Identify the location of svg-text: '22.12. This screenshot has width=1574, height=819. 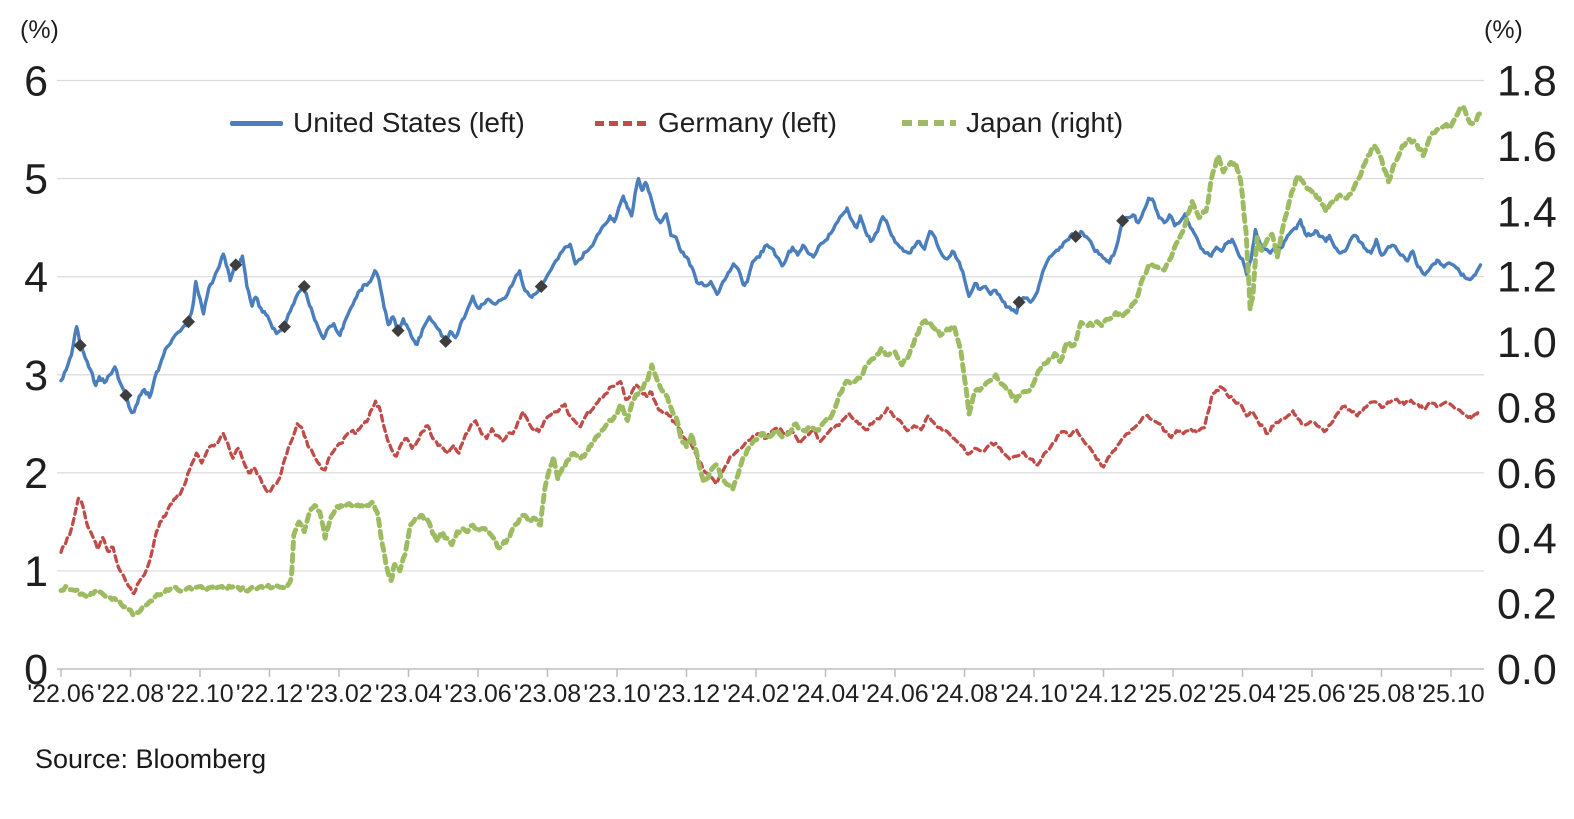
(269, 694).